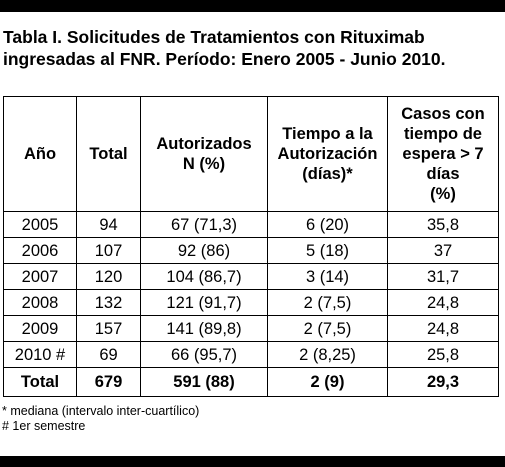 The image size is (505, 467). I want to click on header-total: Total, so click(108, 154).